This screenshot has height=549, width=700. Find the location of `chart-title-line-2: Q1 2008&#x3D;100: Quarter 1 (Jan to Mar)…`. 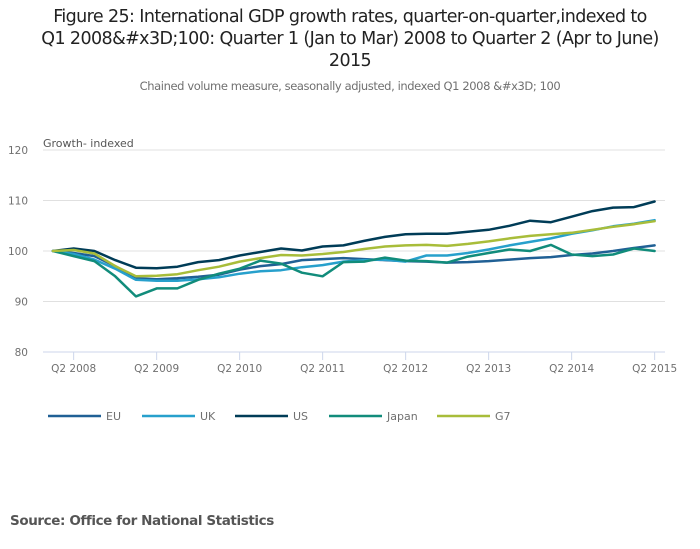

chart-title-line-2: Q1 2008&#x3D;100: Quarter 1 (Jan to Mar)… is located at coordinates (350, 39).